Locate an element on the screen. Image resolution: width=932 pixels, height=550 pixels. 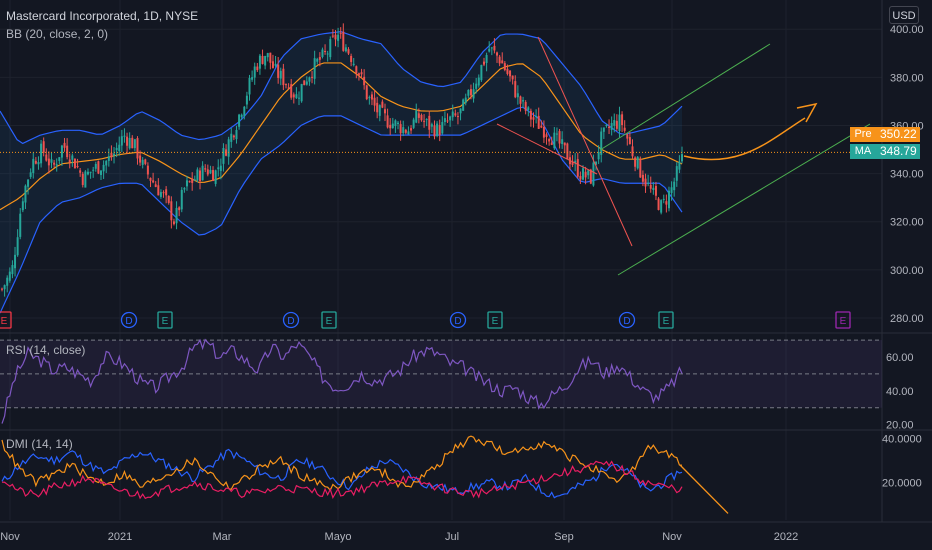
currency-button: USD is located at coordinates (904, 15).